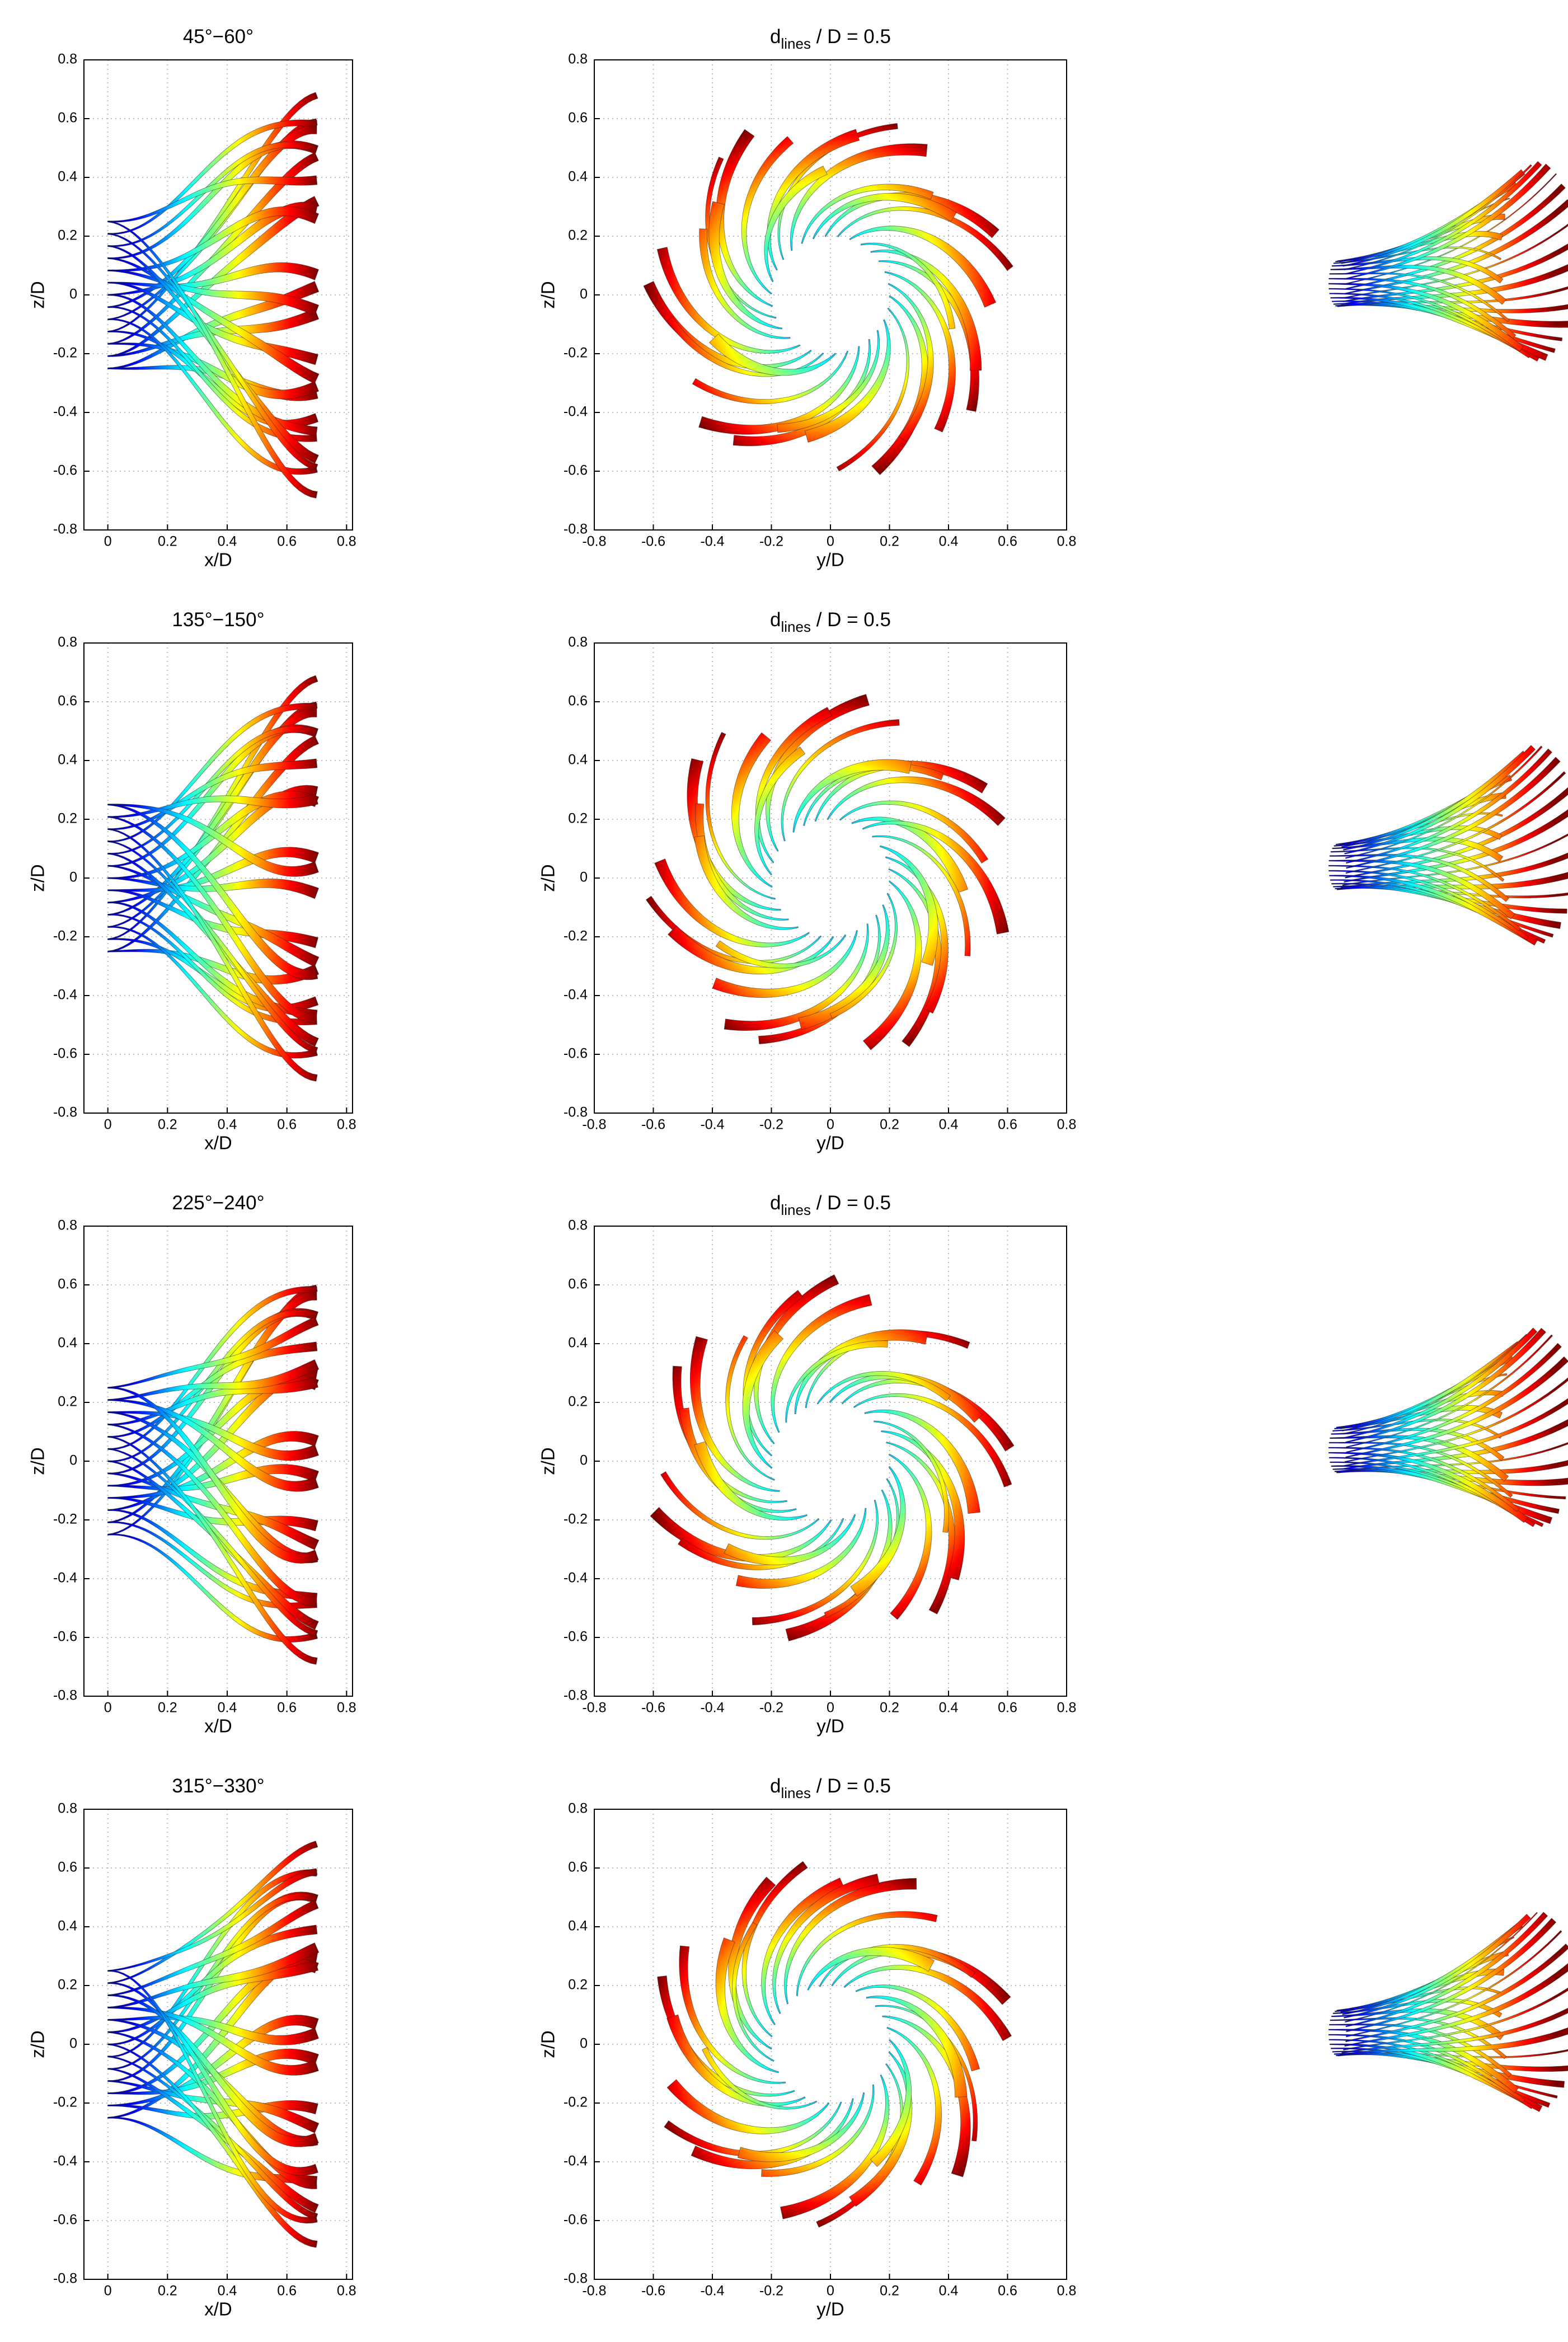 The width and height of the screenshot is (1568, 2342). Describe the element at coordinates (68, 701) in the screenshot. I see `y-tick-label: 0.6` at that location.